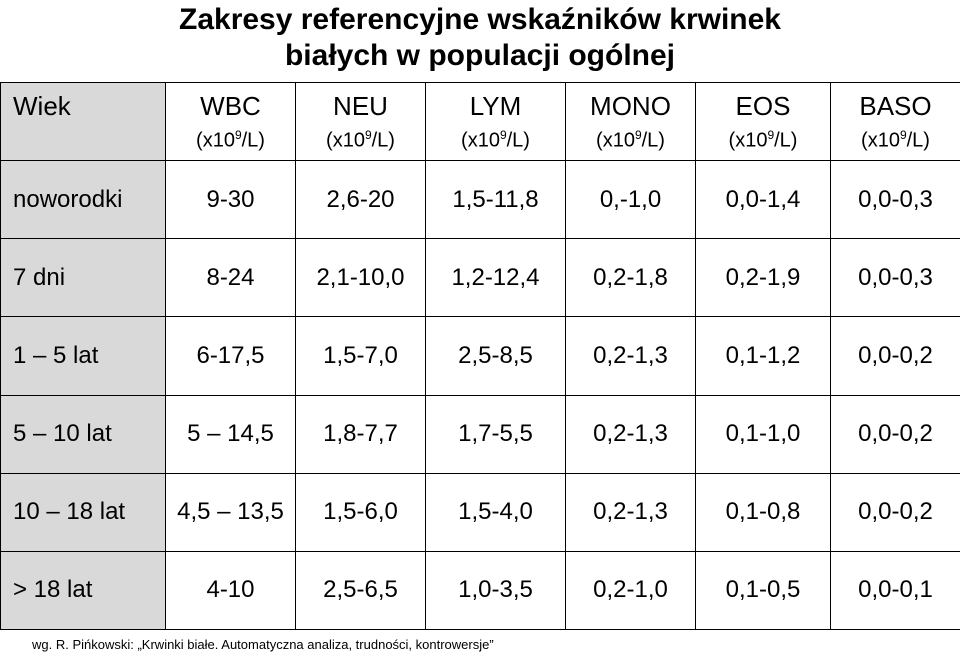 This screenshot has width=960, height=656. Describe the element at coordinates (83, 512) in the screenshot. I see `row-age-label: 10 – 18 lat` at that location.